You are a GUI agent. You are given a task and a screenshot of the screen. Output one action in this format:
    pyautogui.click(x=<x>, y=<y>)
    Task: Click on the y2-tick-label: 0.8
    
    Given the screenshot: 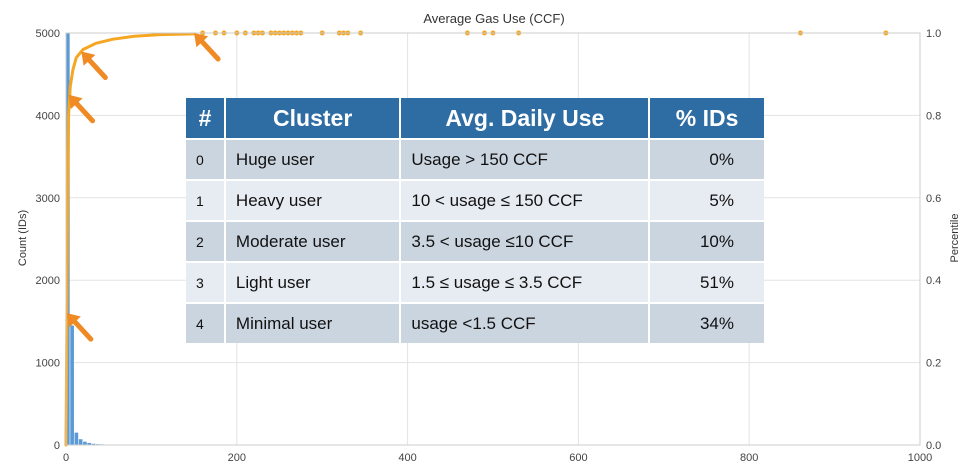 What is the action you would take?
    pyautogui.click(x=933, y=116)
    